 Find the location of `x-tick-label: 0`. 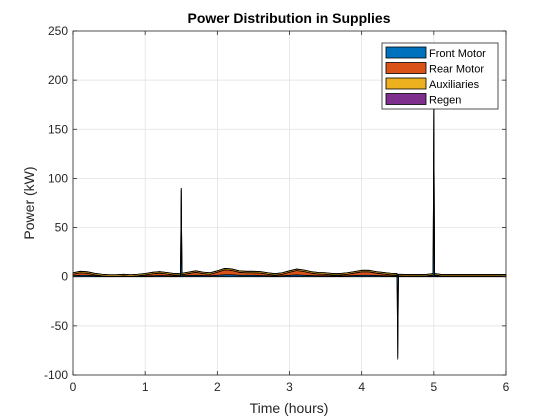

x-tick-label: 0 is located at coordinates (73, 387).